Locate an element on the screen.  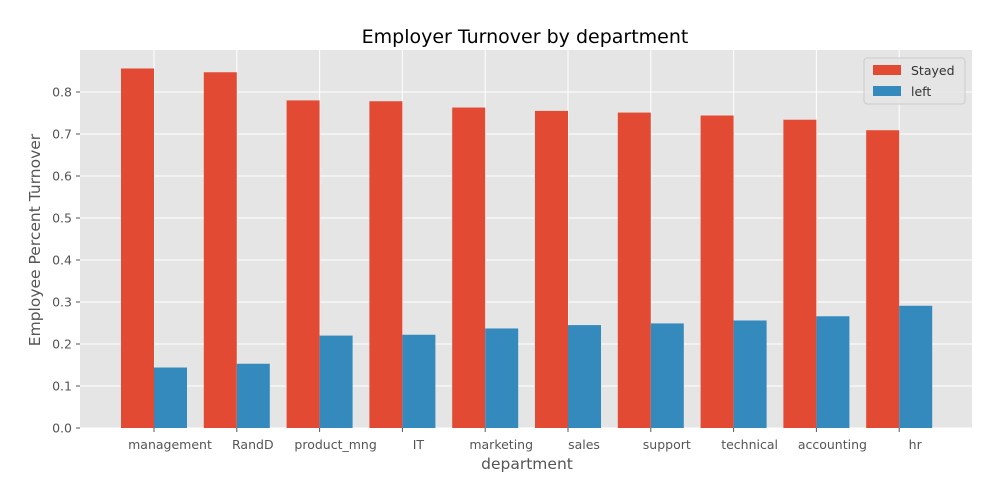
legend-label-stayed: Stayed is located at coordinates (933, 70).